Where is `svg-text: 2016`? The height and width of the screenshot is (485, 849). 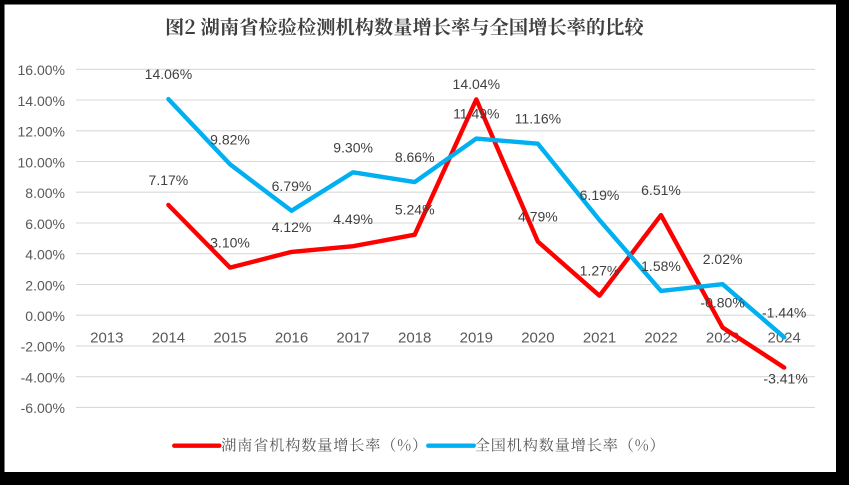
svg-text: 2016 is located at coordinates (291, 338).